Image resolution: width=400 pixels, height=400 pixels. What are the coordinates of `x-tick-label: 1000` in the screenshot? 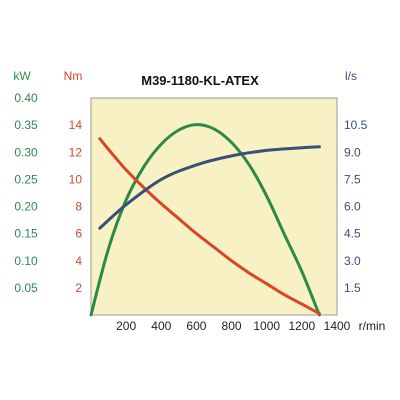 It's located at (266, 326).